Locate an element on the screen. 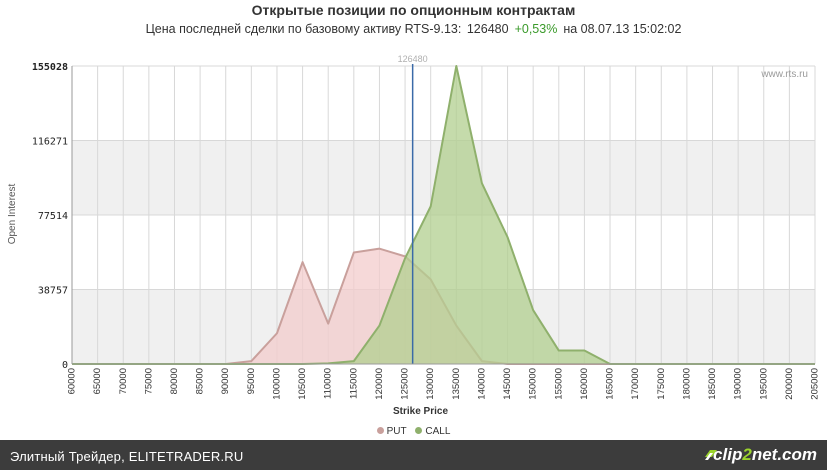 This screenshot has width=827, height=470. logo-tail: net.com is located at coordinates (784, 454).